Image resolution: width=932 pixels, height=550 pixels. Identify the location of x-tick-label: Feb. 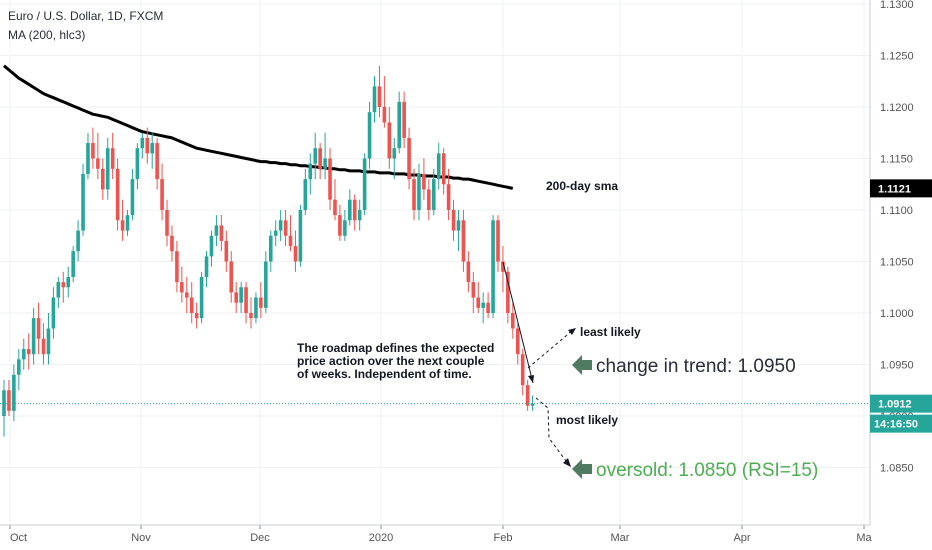
(503, 538).